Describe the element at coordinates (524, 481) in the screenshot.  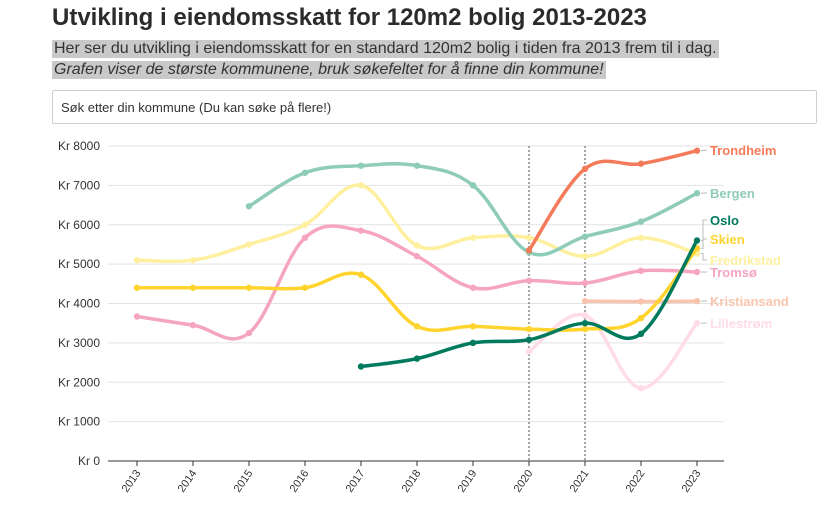
I see `x-tick-label: 2020` at that location.